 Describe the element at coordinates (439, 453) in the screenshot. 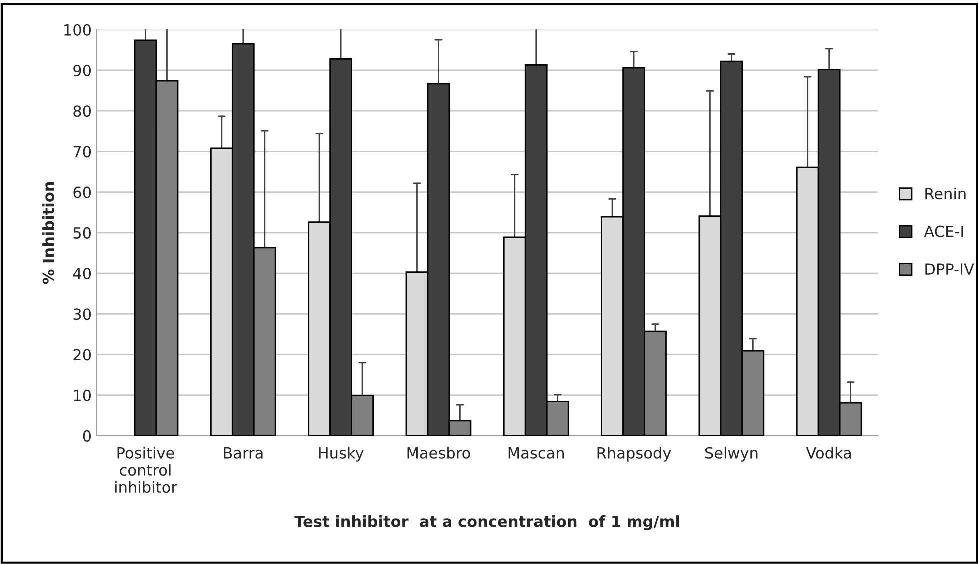

I see `x-tick-label: Maesbro` at that location.